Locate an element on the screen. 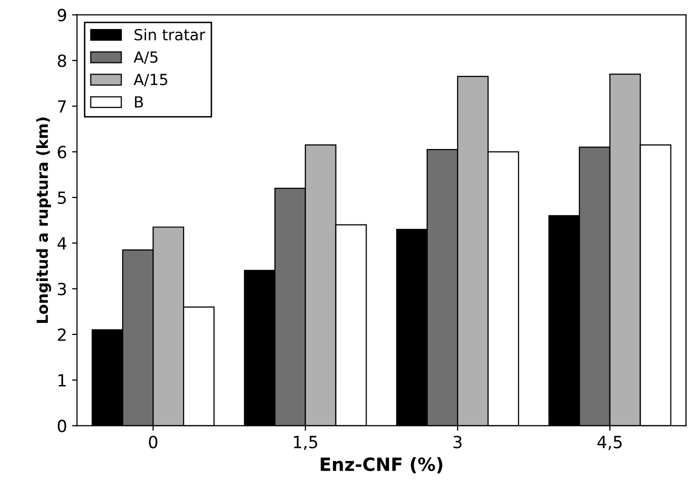  y-tick-label: 9 is located at coordinates (62, 15).